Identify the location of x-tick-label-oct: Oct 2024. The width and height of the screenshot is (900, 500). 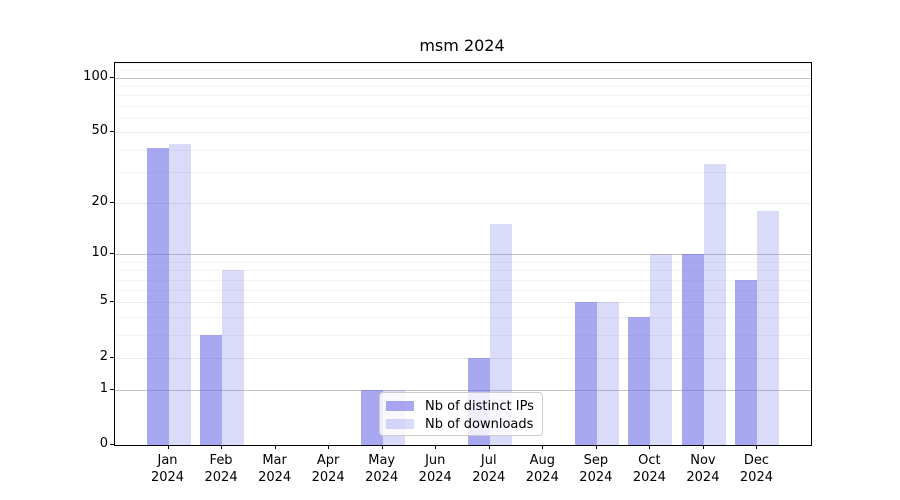
(649, 469).